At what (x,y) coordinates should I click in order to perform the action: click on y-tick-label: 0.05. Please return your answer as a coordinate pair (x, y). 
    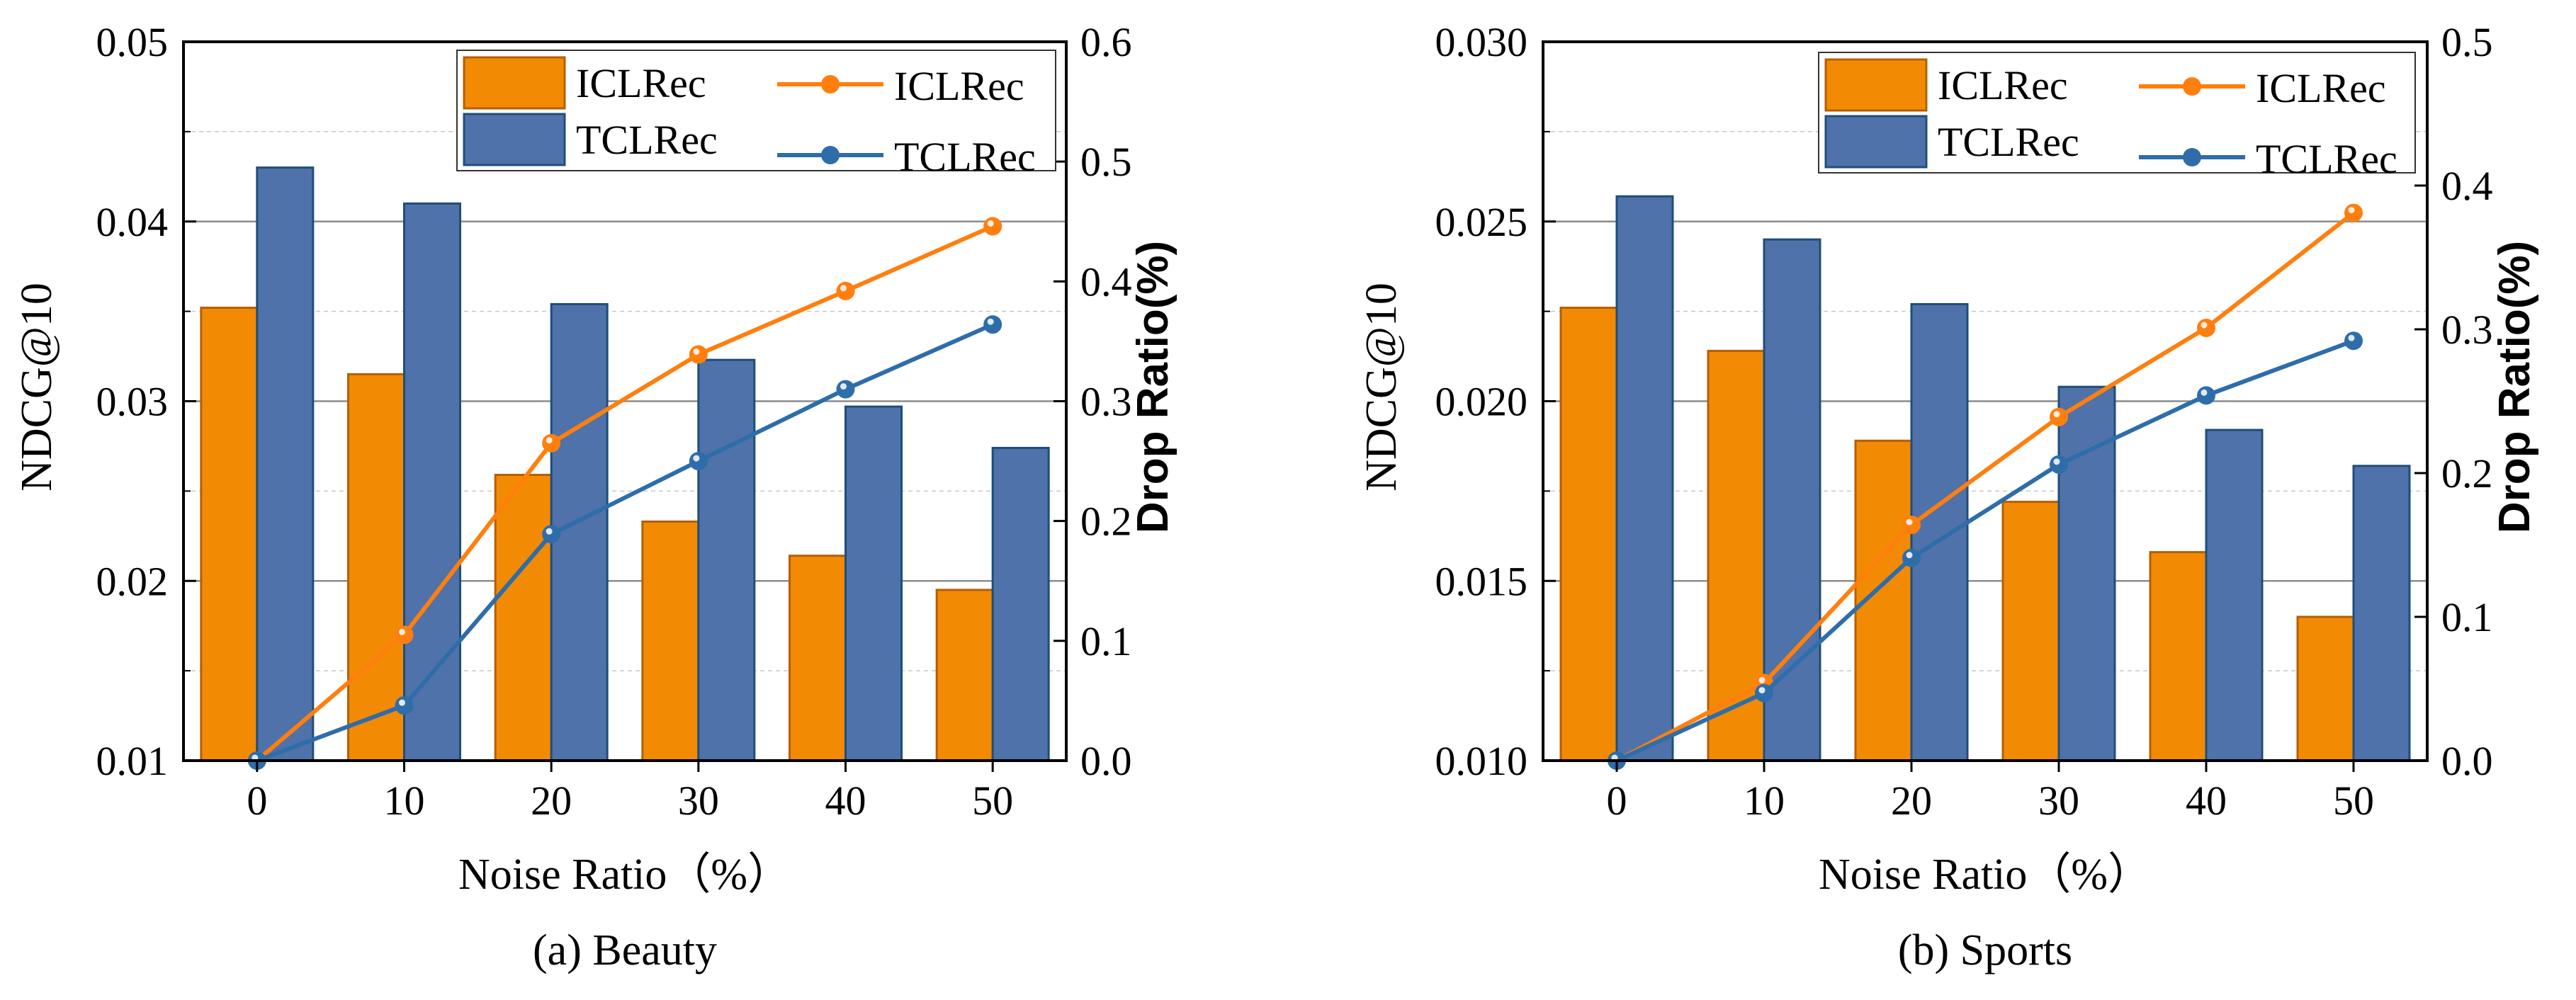
    Looking at the image, I should click on (132, 42).